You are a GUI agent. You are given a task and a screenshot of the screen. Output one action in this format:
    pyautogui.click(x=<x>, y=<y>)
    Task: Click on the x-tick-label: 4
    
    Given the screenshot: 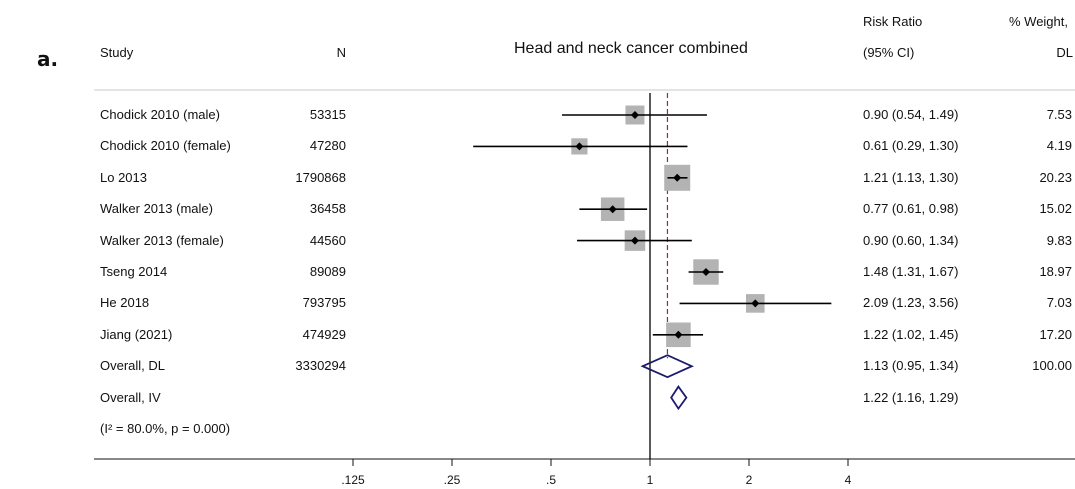 What is the action you would take?
    pyautogui.click(x=848, y=480)
    